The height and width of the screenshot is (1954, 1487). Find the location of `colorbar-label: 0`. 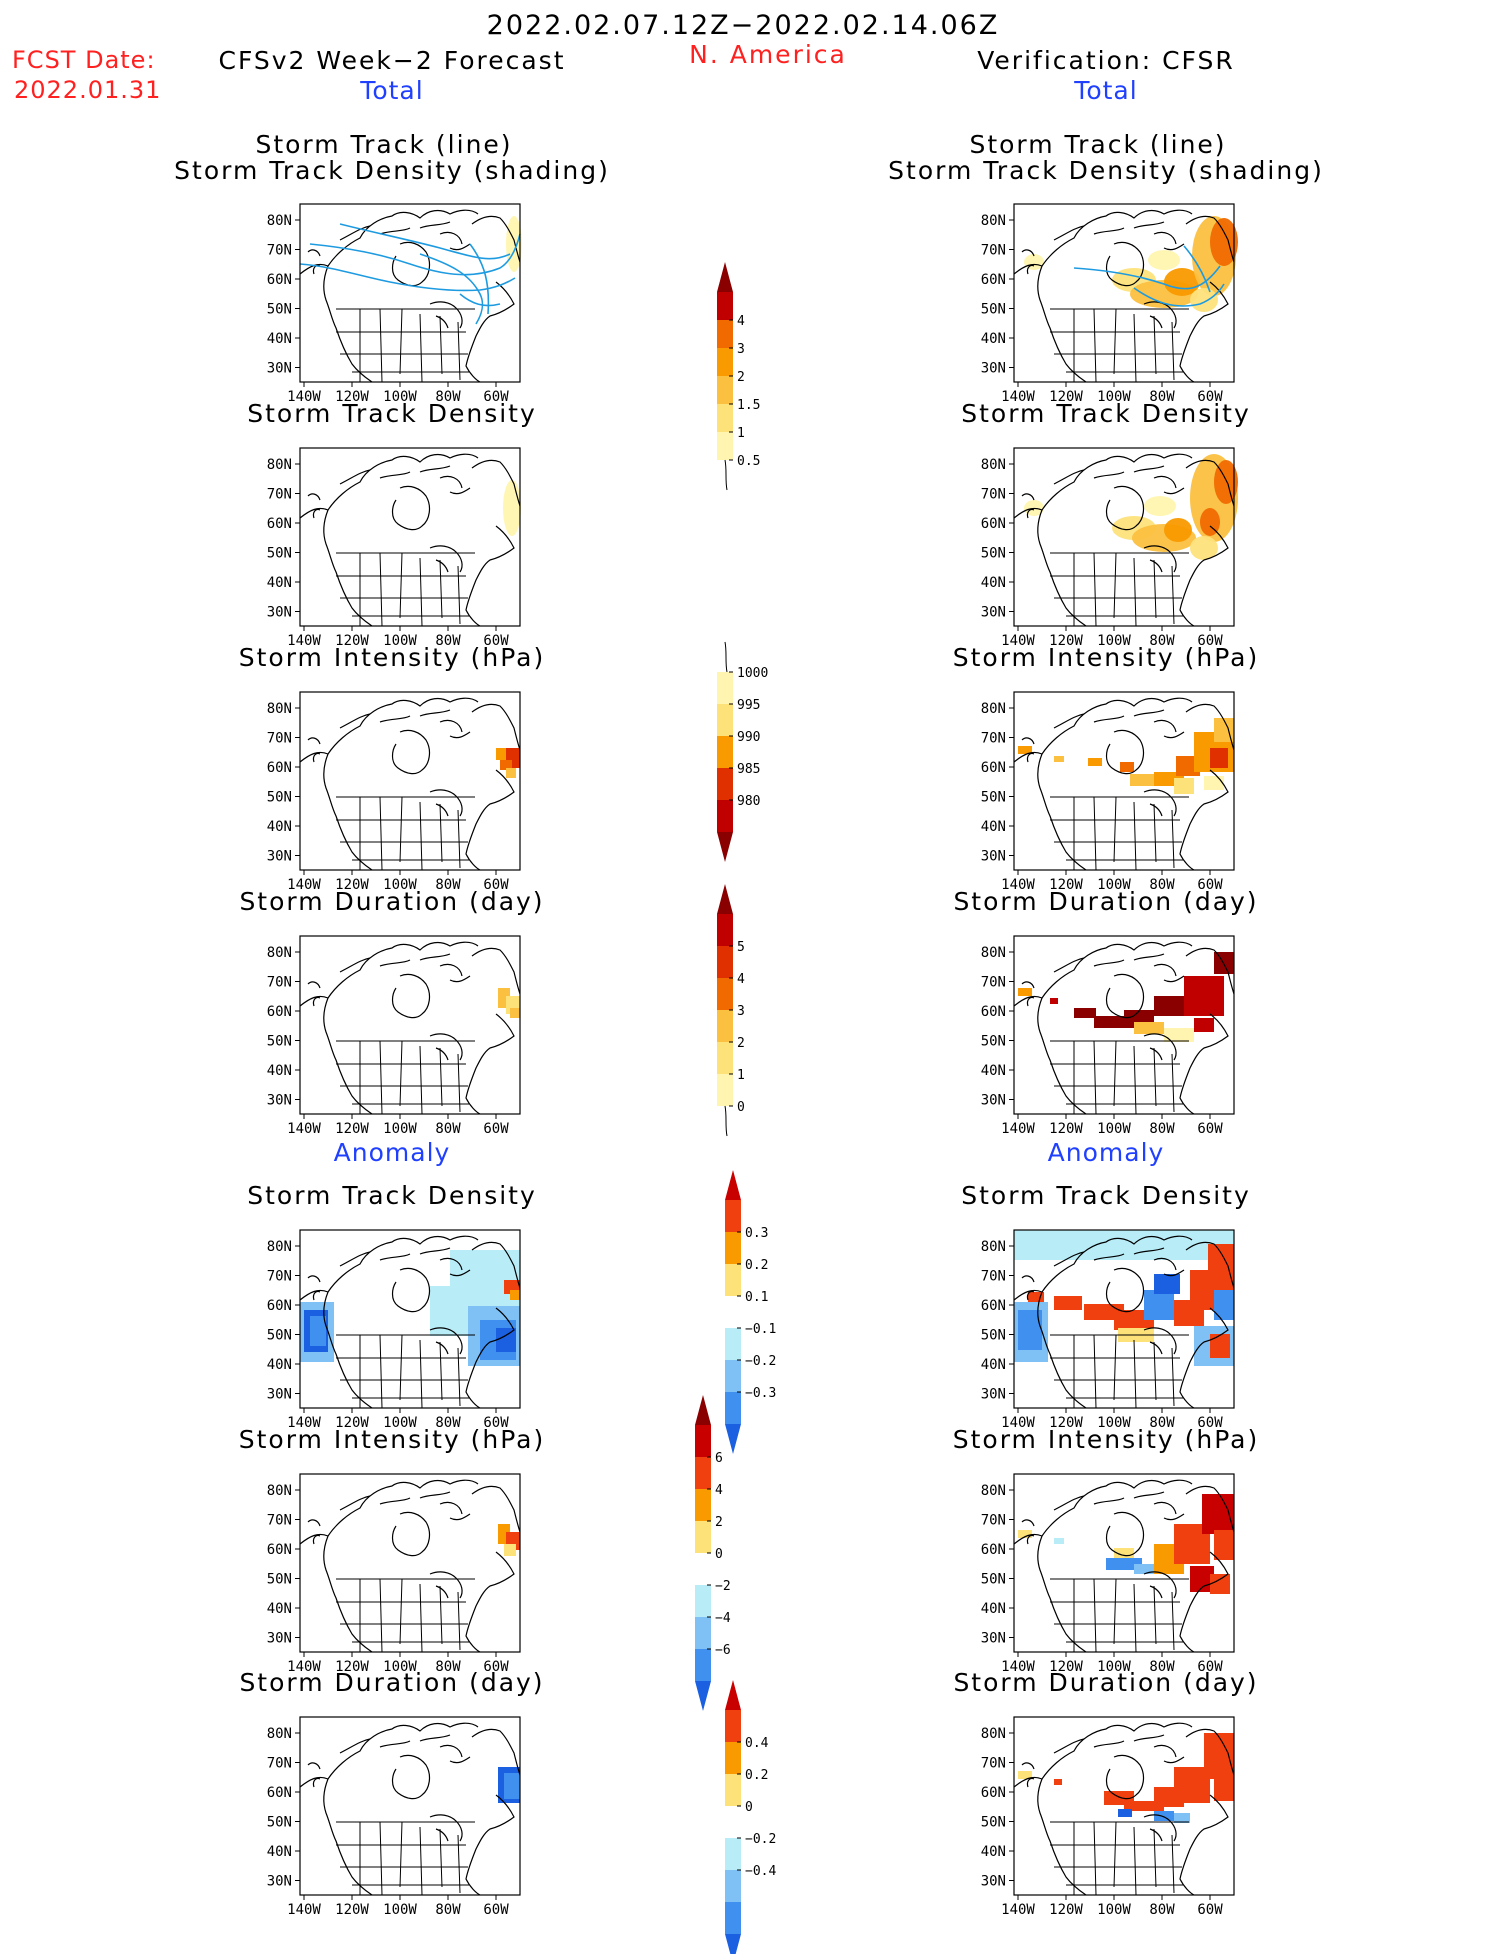

colorbar-label: 0 is located at coordinates (719, 1554).